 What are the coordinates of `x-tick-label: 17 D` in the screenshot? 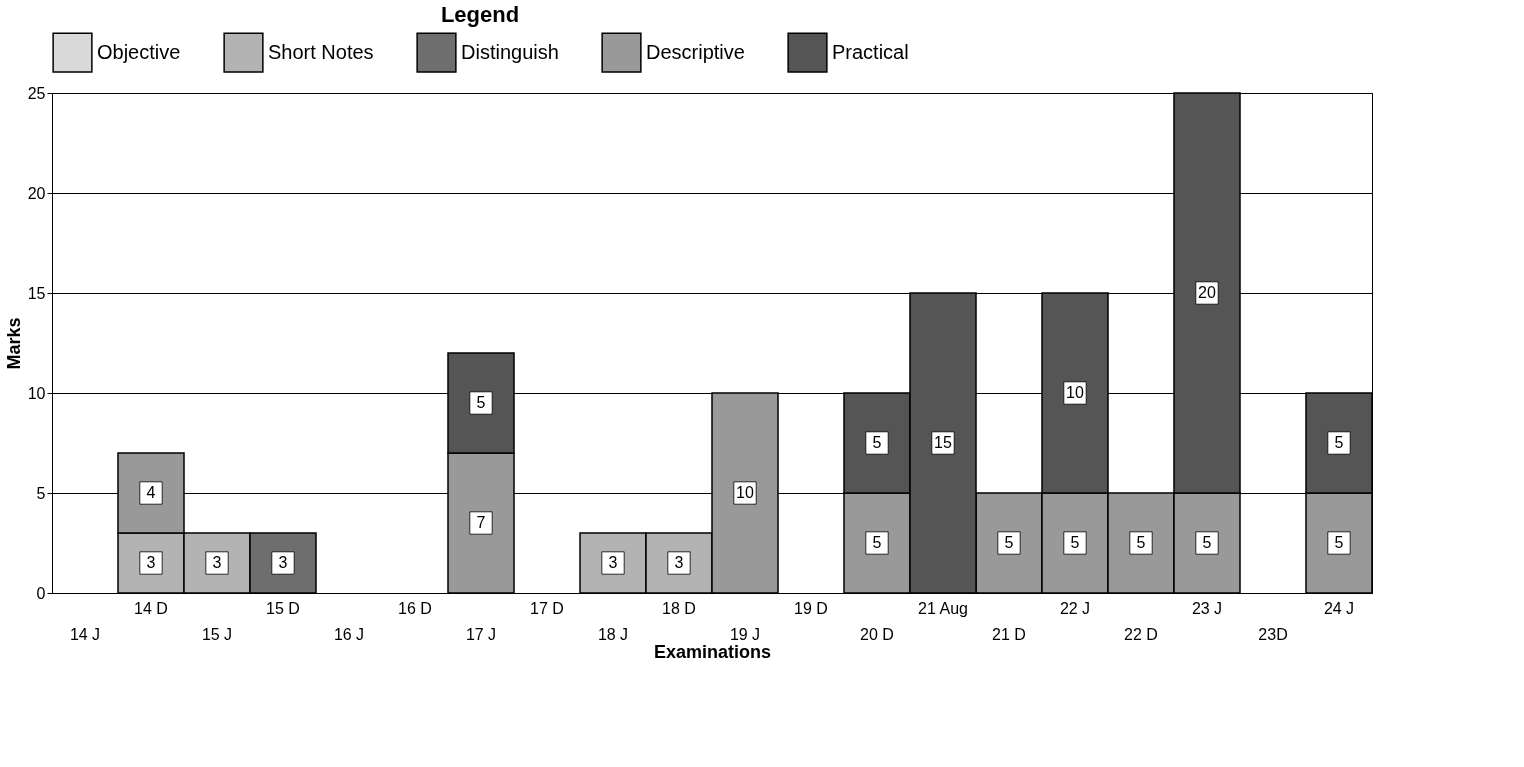 It's located at (547, 608).